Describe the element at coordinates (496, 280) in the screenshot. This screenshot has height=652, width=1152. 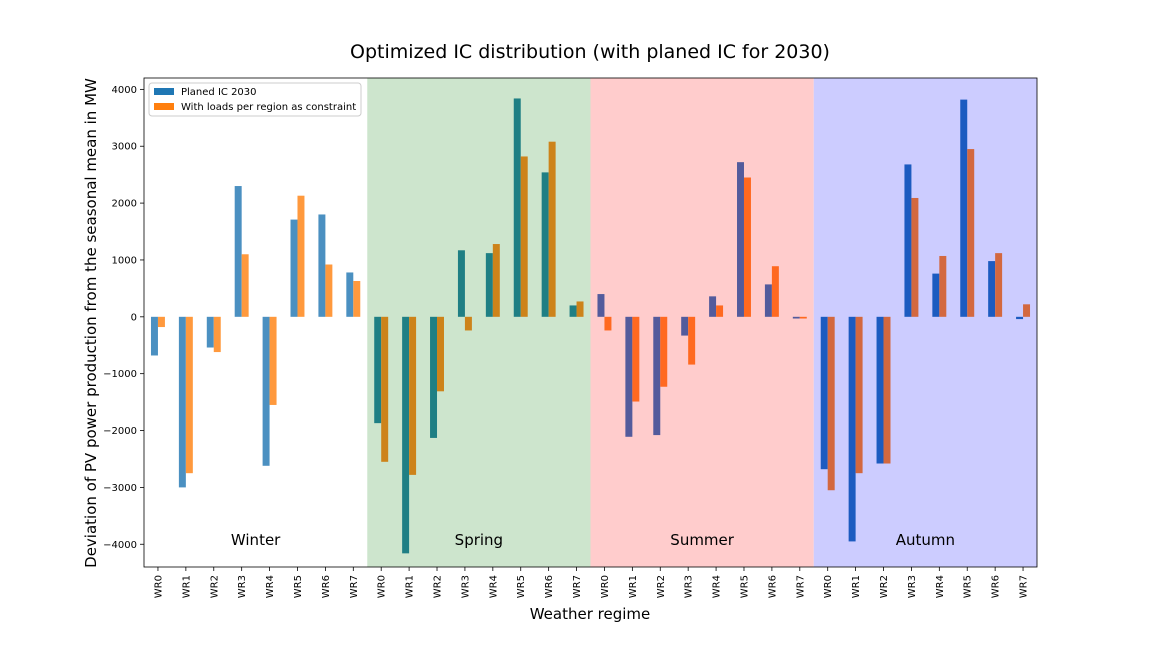
I see `bar-constraint-spring-wr4` at that location.